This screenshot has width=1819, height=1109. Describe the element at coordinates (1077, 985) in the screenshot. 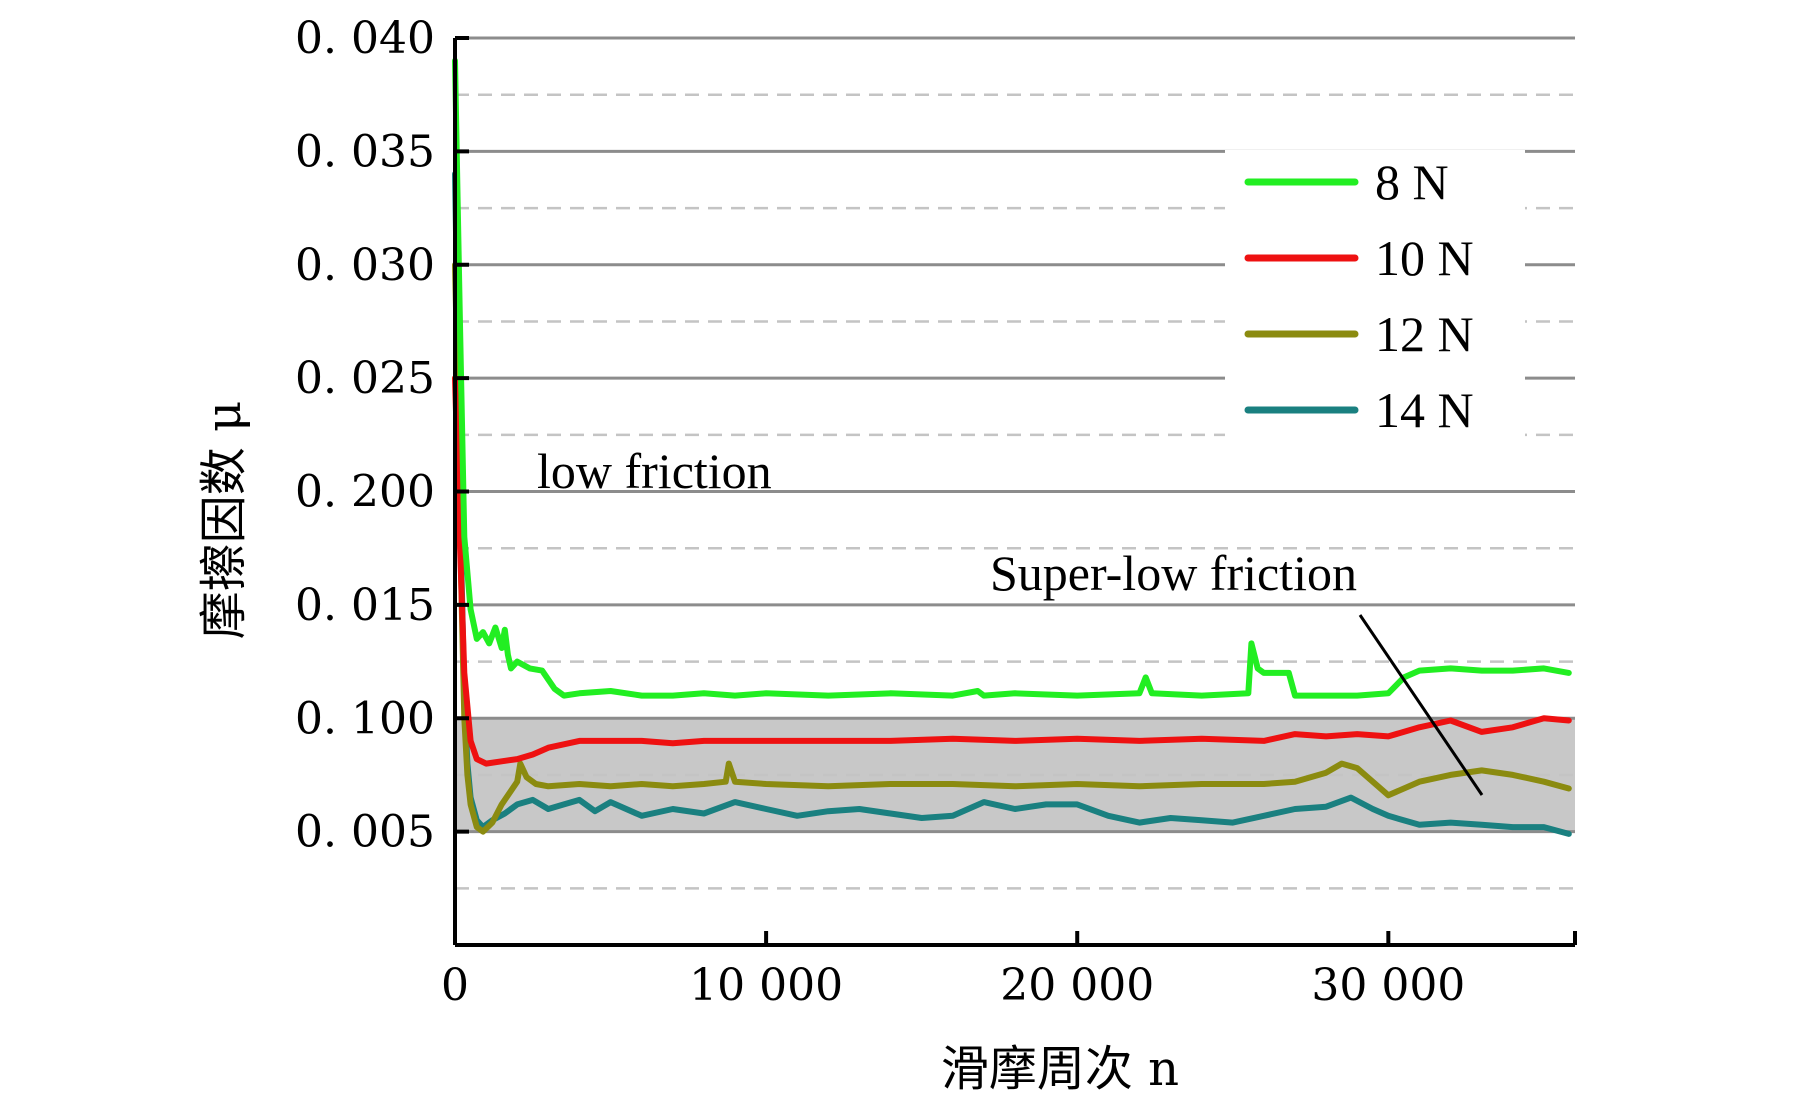

I see `x-tick-label-2: 20 000` at that location.